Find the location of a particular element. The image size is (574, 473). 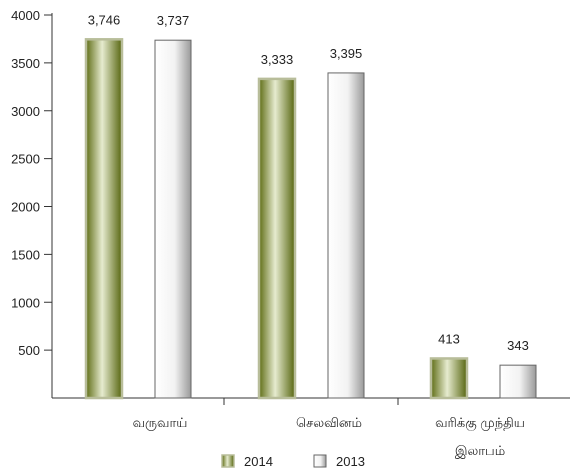

y-tick-label: 2500 is located at coordinates (25, 159).